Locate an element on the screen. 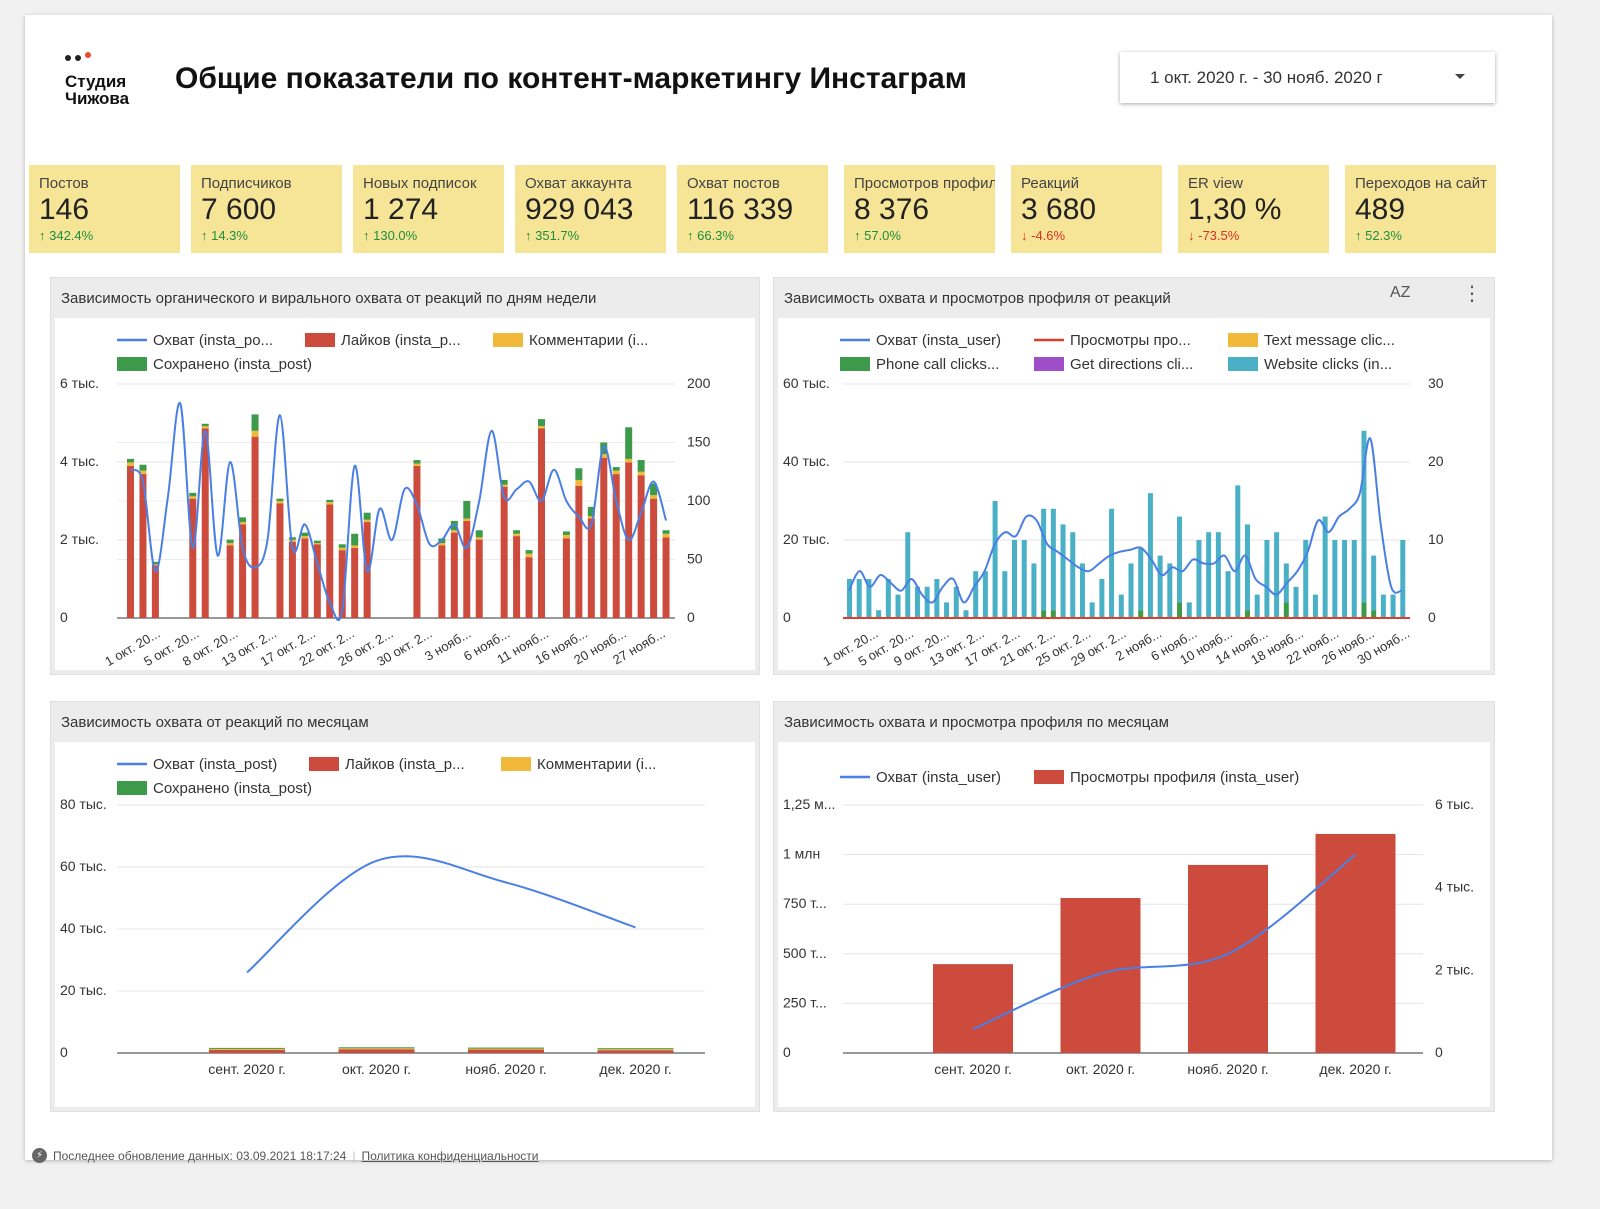  kpi-label: Охват аккаунта is located at coordinates (578, 183).